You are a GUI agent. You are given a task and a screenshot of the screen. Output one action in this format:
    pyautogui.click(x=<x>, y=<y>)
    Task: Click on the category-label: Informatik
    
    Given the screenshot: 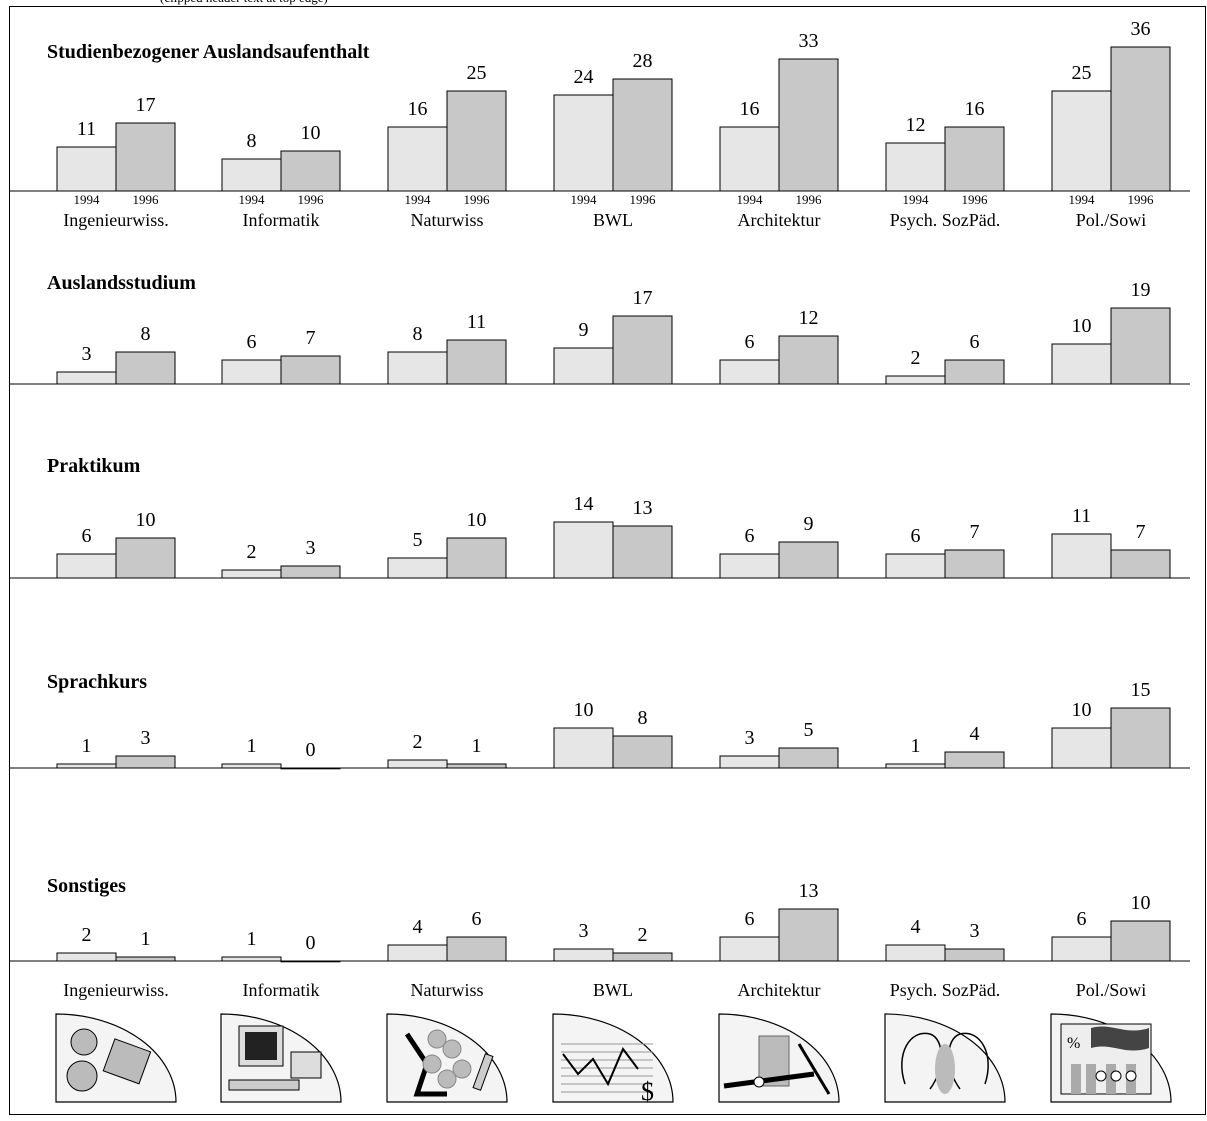 What is the action you would take?
    pyautogui.click(x=281, y=220)
    